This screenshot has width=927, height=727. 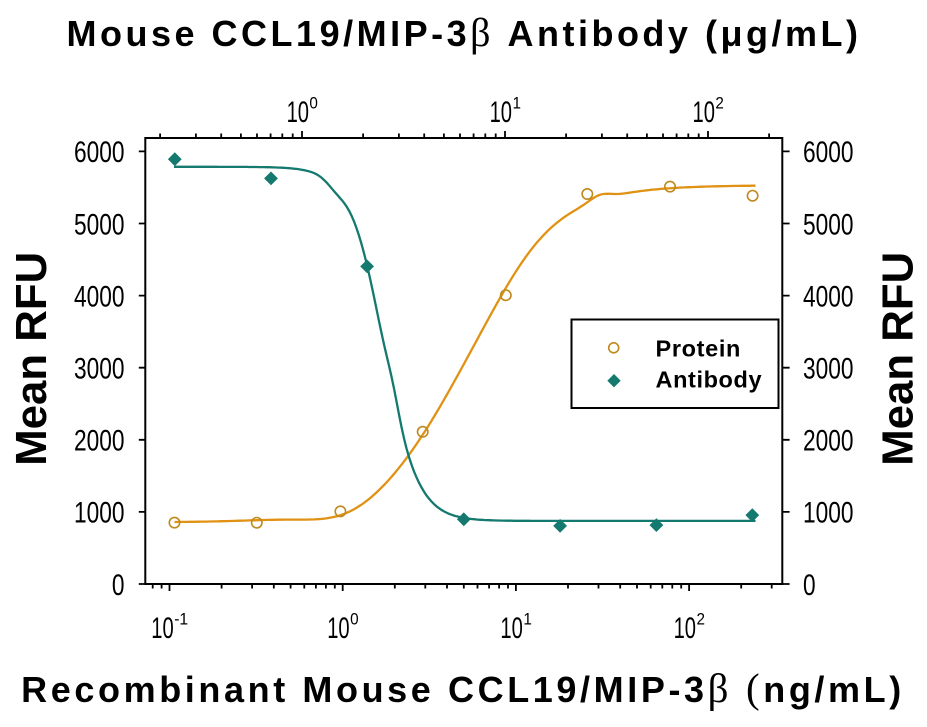 What do you see at coordinates (464, 32) in the screenshot?
I see `svg-text:Mouse CCL19/MIP-3β Antibody (μ: Mouse CCL19/MIP-3β Antibody (μg/mL)` at bounding box center [464, 32].